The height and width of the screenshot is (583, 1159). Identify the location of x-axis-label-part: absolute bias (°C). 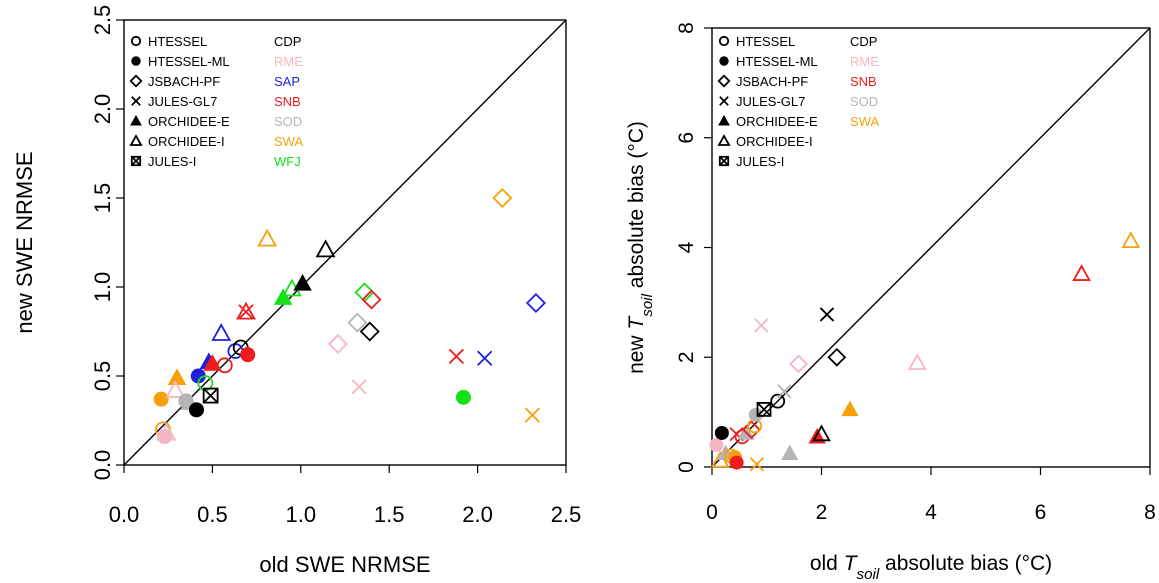
(965, 563).